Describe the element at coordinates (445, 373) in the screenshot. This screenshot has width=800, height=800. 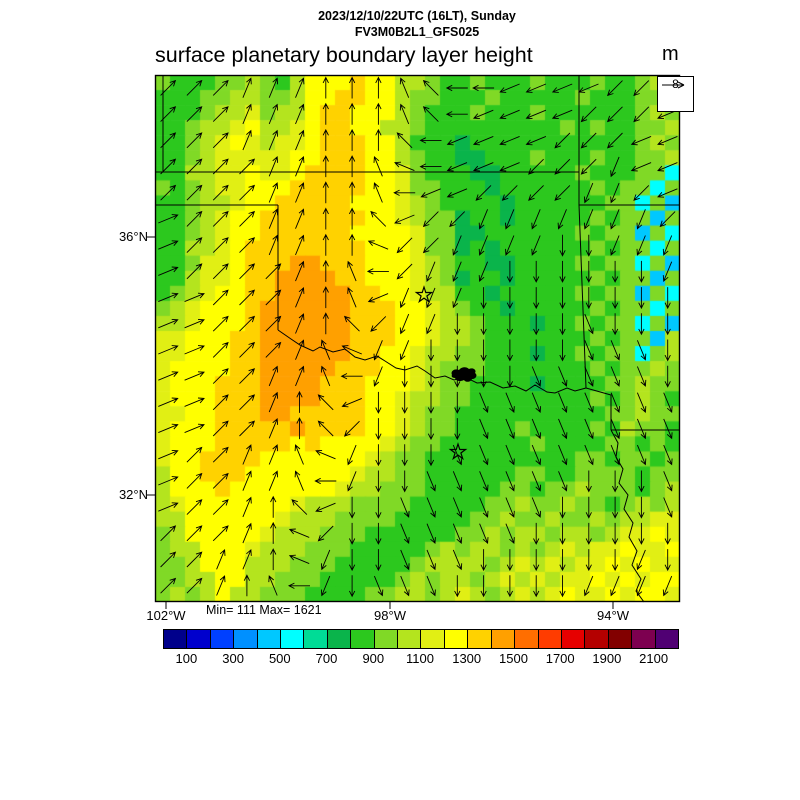
I see `map-markers` at that location.